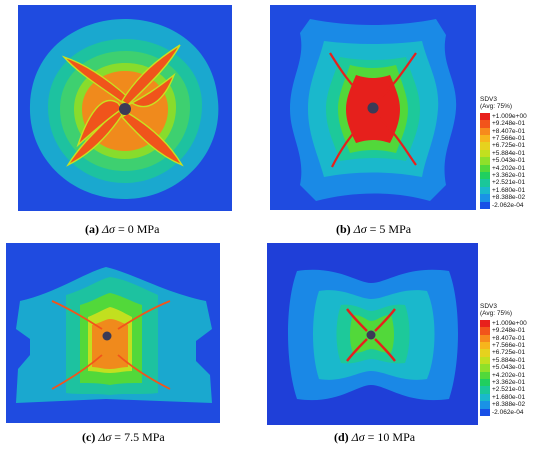  Describe the element at coordinates (122, 229) in the screenshot. I see `caption-a: (a) Δσ = 0 MPa` at that location.